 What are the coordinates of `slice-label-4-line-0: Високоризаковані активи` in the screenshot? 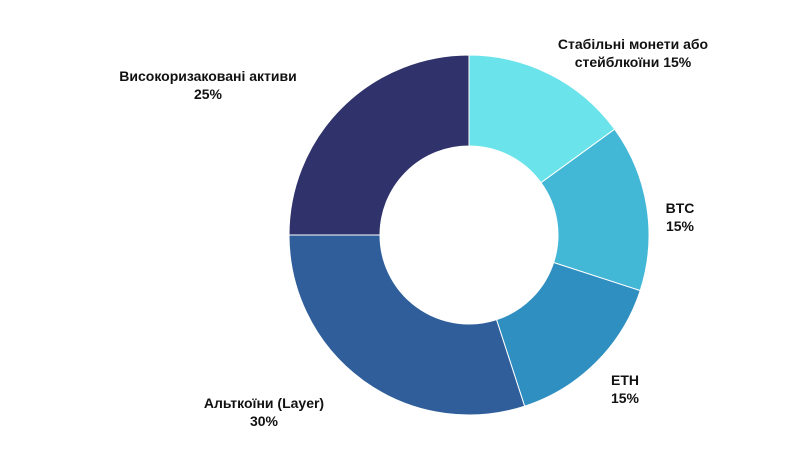 It's located at (207, 76).